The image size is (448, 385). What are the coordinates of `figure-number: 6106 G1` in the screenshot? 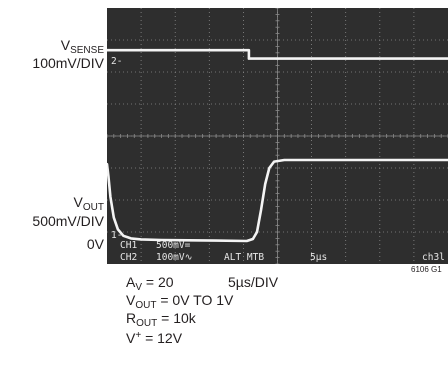 It's located at (426, 269).